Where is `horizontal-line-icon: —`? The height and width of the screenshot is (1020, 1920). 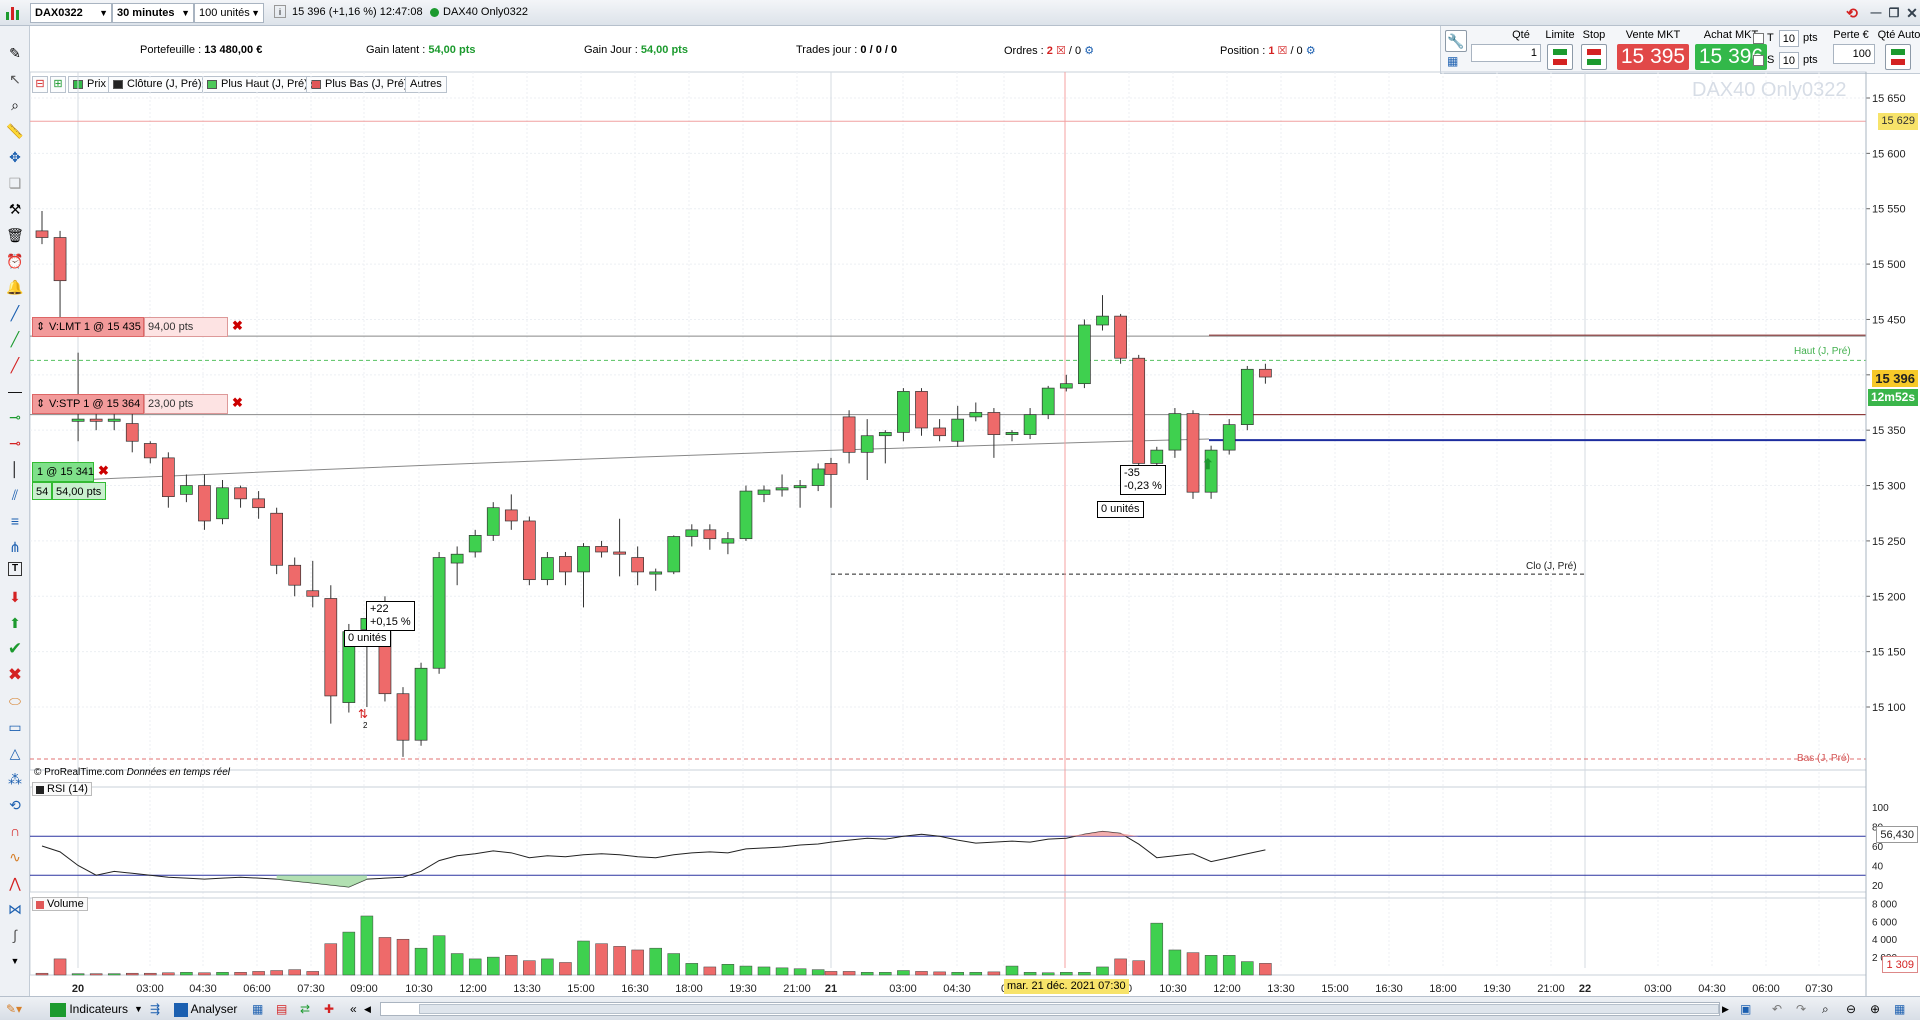
horizontal-line-icon: — is located at coordinates (15, 391).